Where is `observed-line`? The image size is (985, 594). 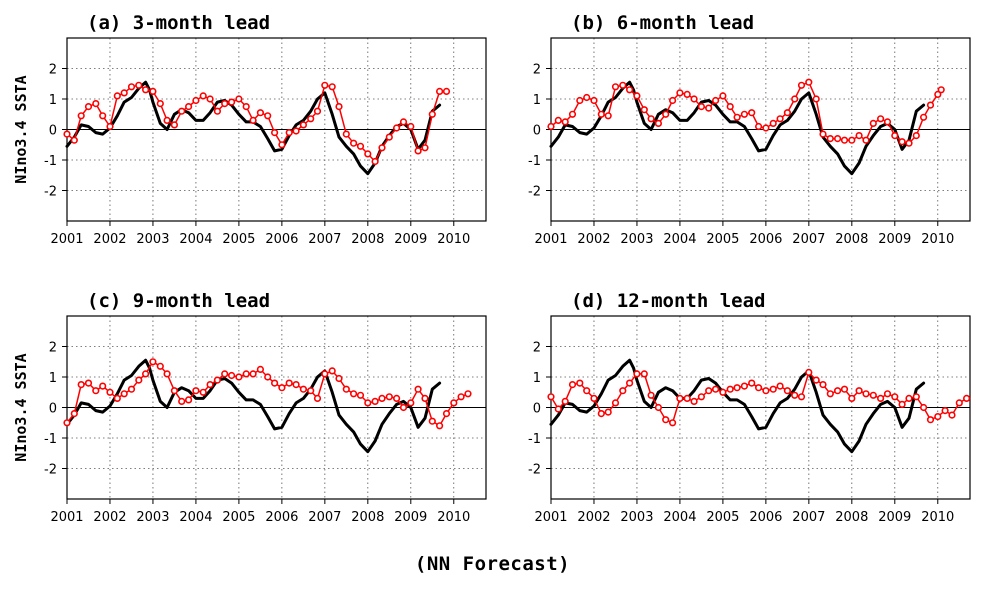
observed-line is located at coordinates (737, 406).